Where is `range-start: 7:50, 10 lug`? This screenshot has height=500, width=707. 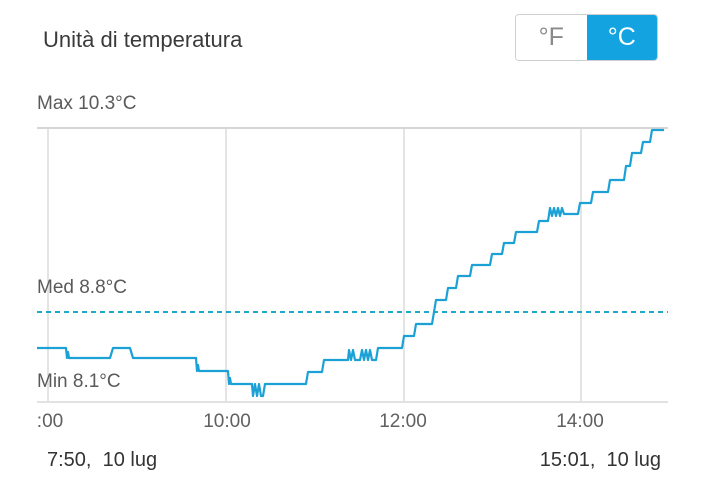
range-start: 7:50, 10 lug is located at coordinates (102, 460).